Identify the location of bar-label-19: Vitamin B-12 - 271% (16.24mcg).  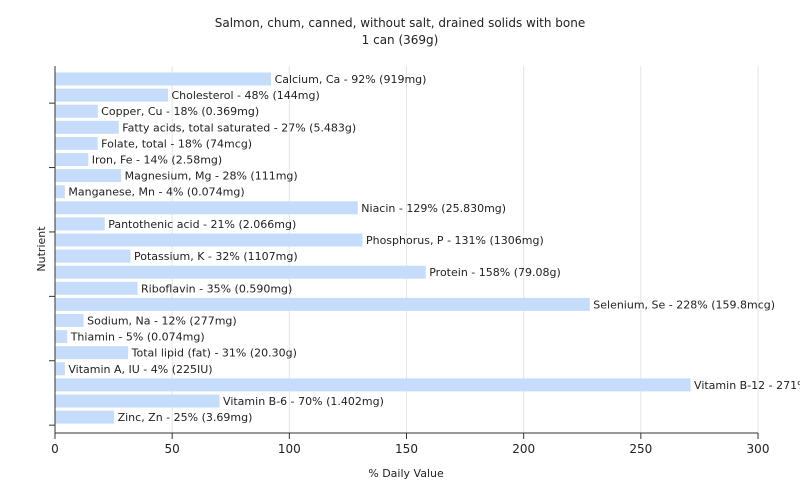
(747, 385).